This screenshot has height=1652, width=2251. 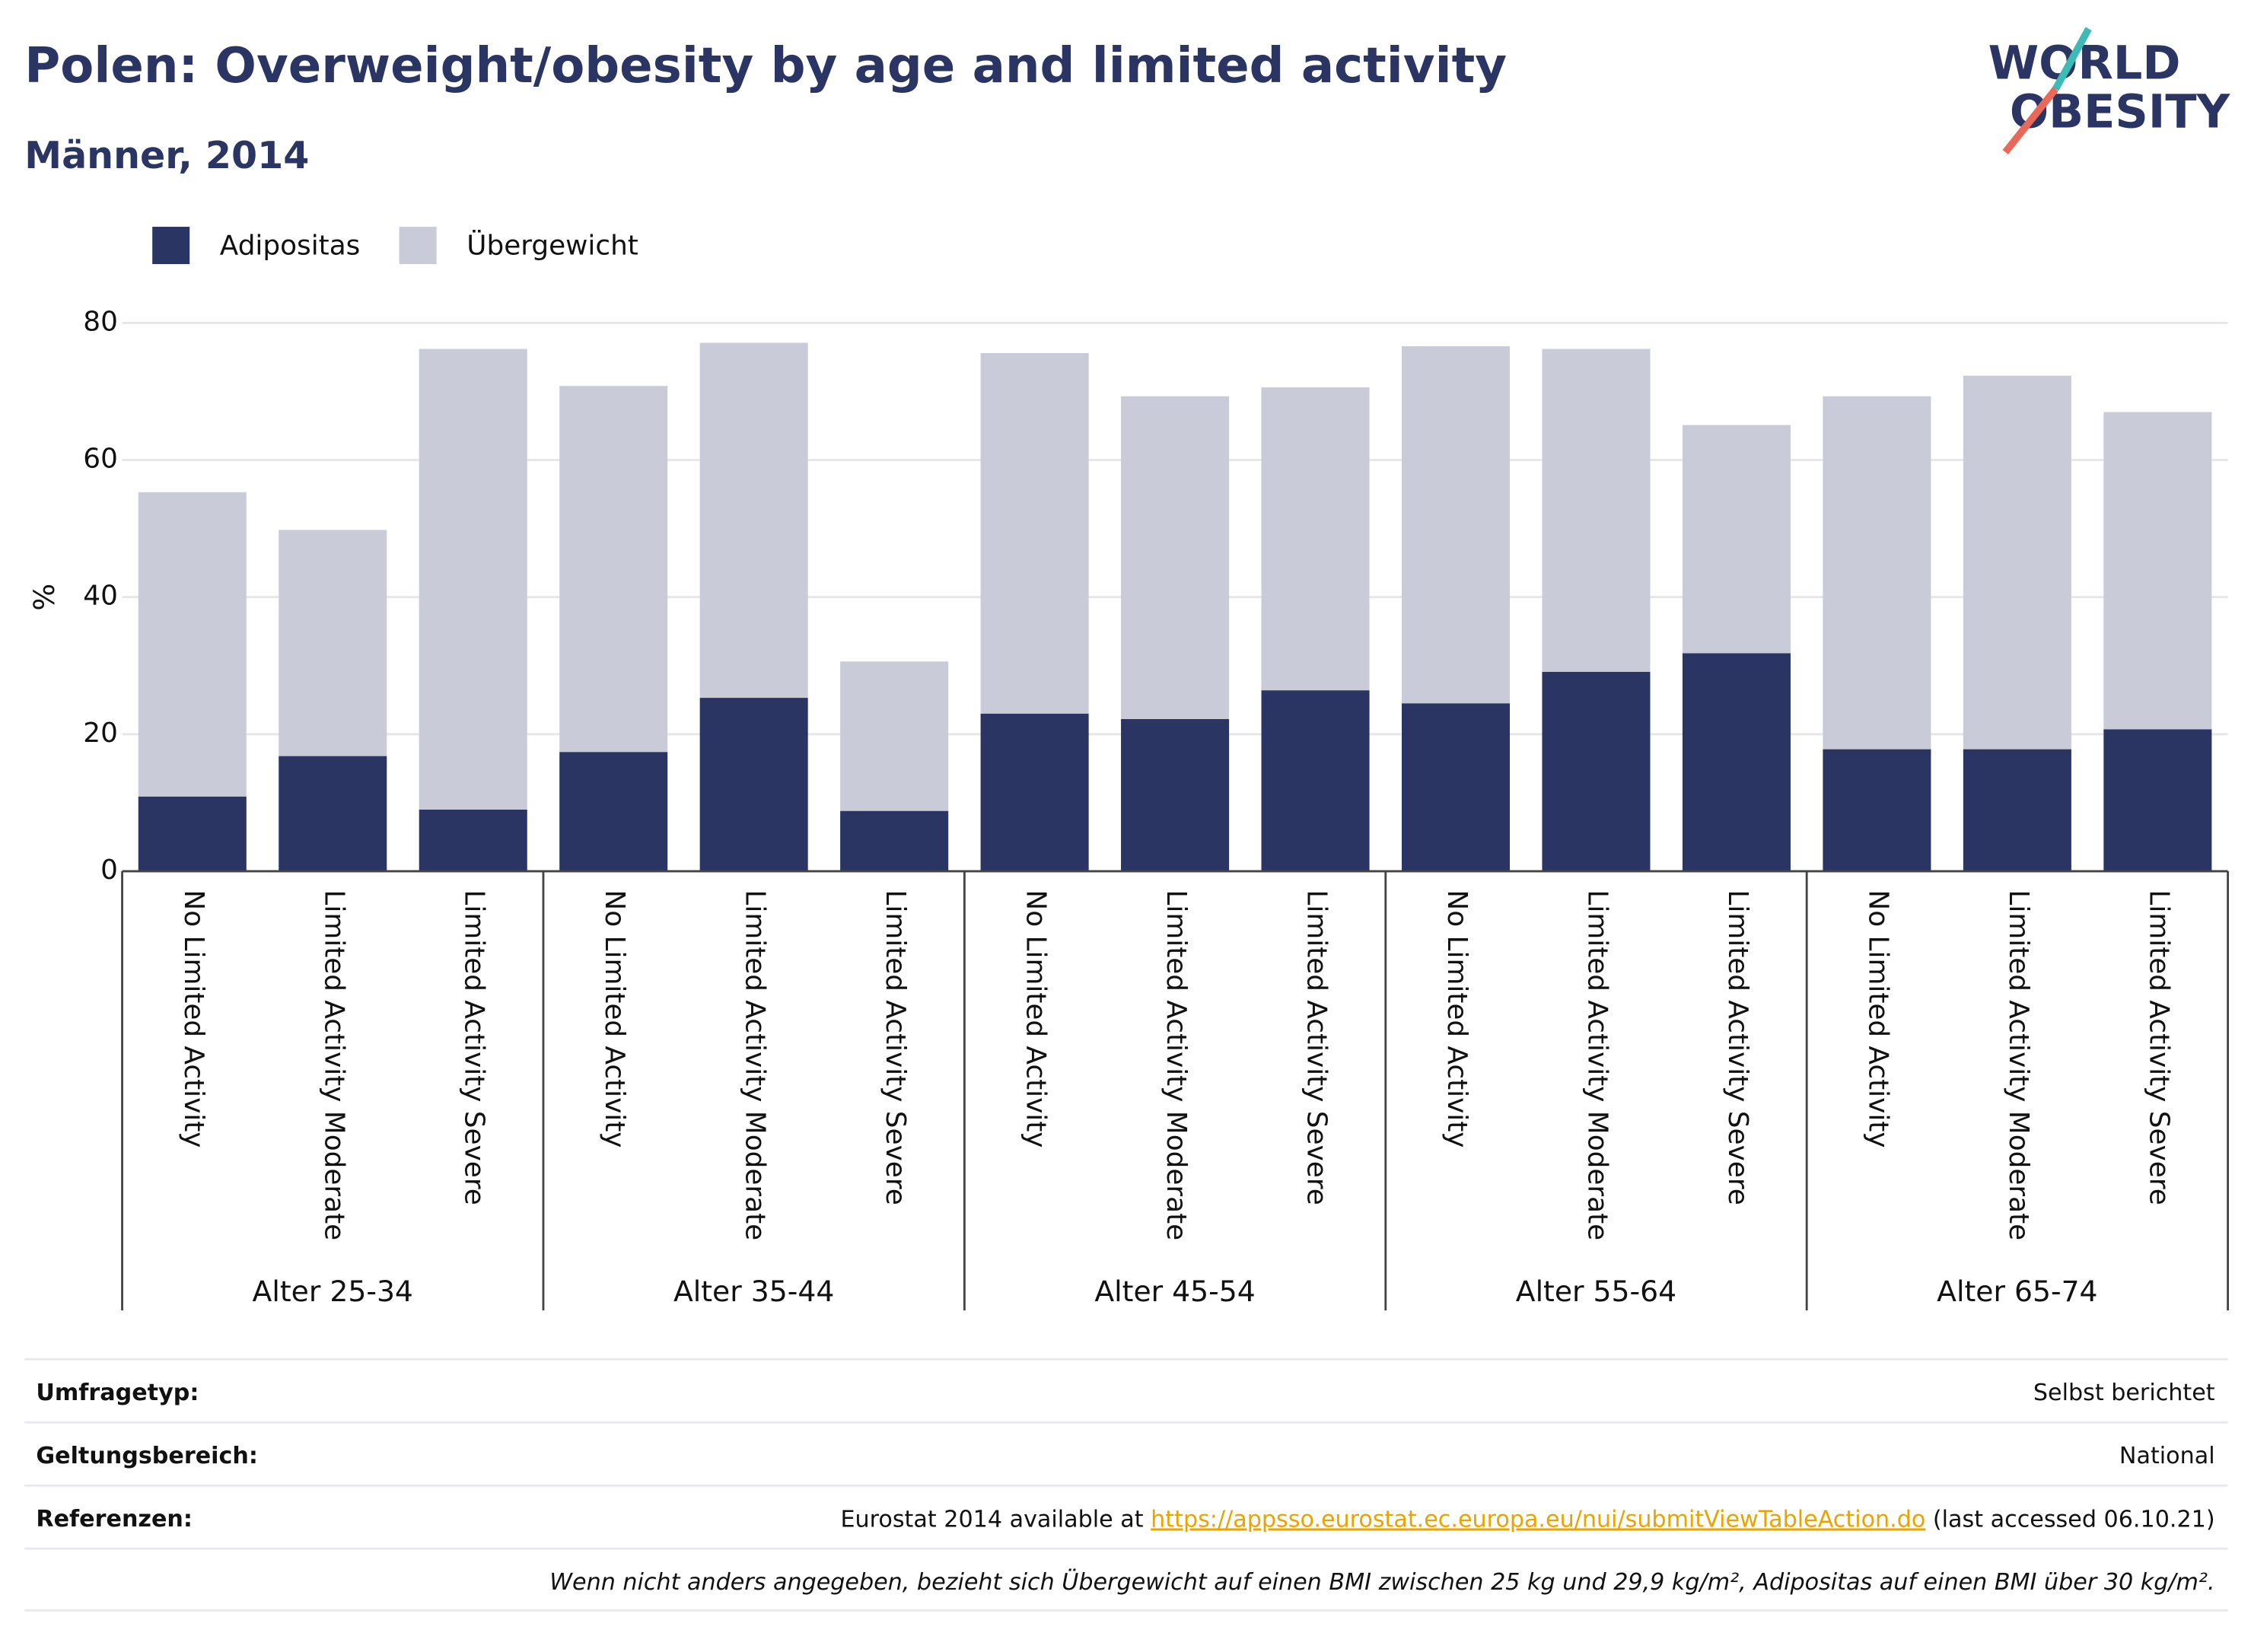 I want to click on logo-text: OBESITY, so click(x=2120, y=111).